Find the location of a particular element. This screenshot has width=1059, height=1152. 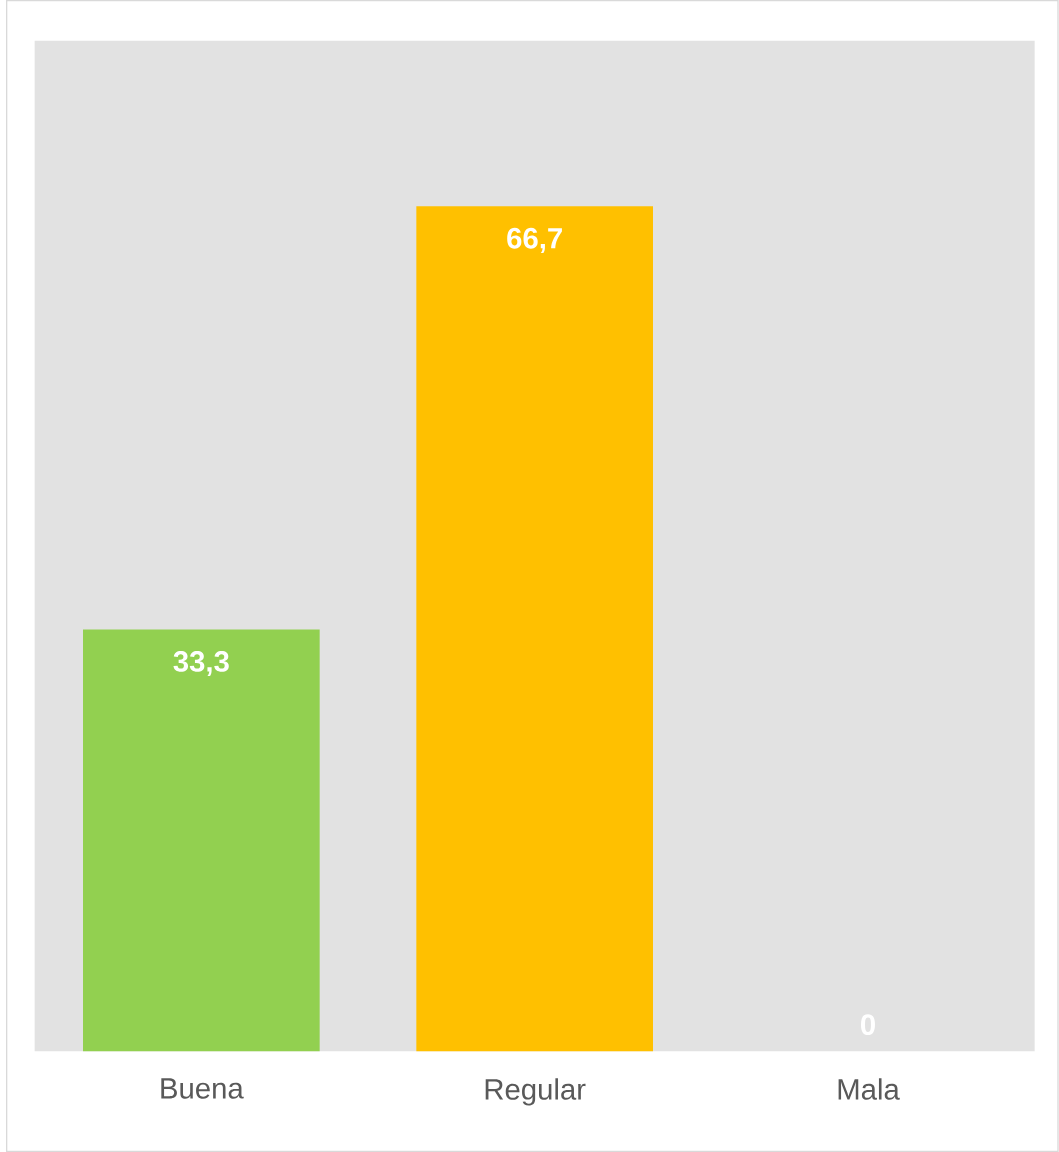

data-label: 33,3 is located at coordinates (201, 664).